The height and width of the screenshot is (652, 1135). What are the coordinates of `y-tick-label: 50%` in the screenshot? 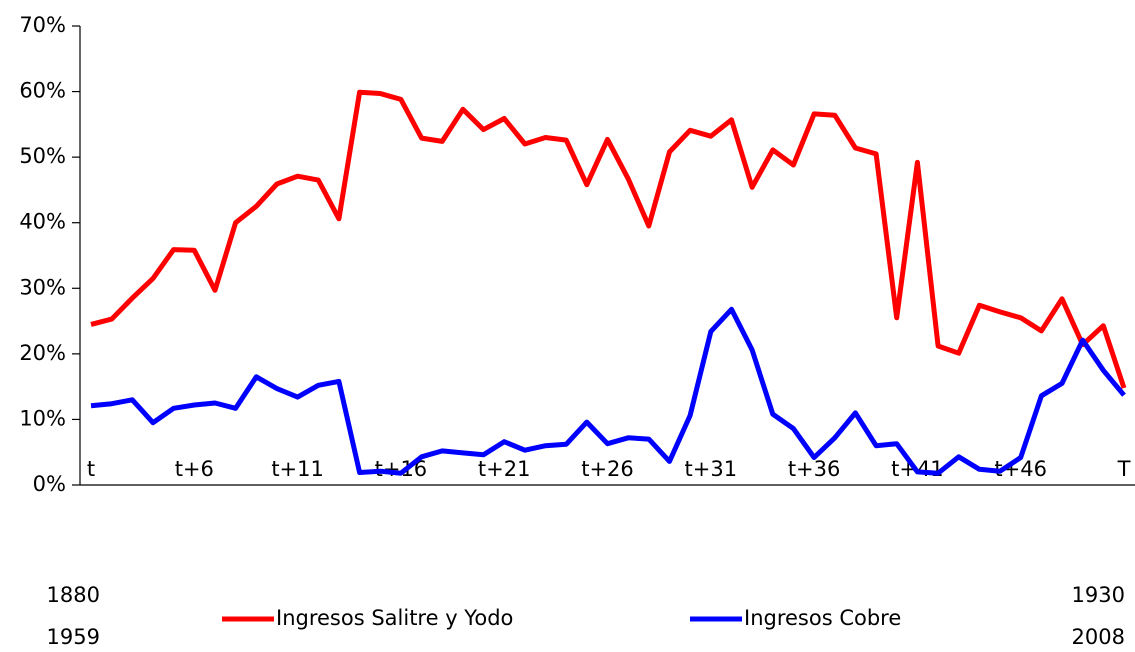 It's located at (42, 156).